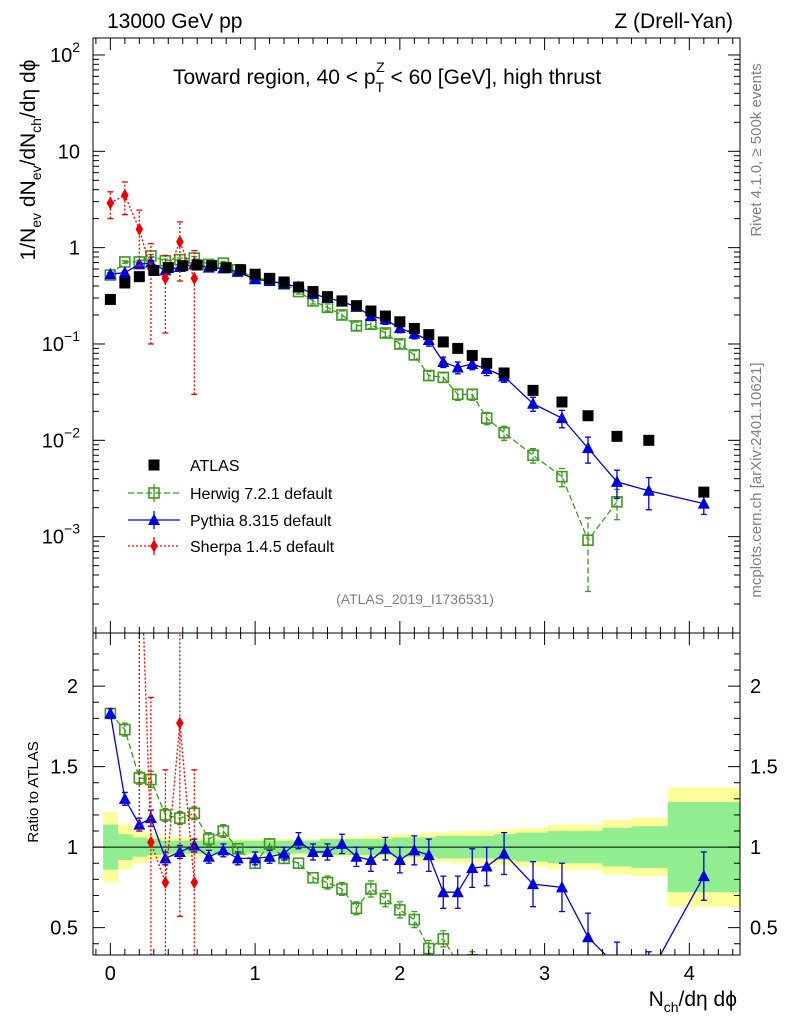 This screenshot has width=786, height=1024. What do you see at coordinates (64, 929) in the screenshot?
I see `ratio-tick-label-left: 0.5` at bounding box center [64, 929].